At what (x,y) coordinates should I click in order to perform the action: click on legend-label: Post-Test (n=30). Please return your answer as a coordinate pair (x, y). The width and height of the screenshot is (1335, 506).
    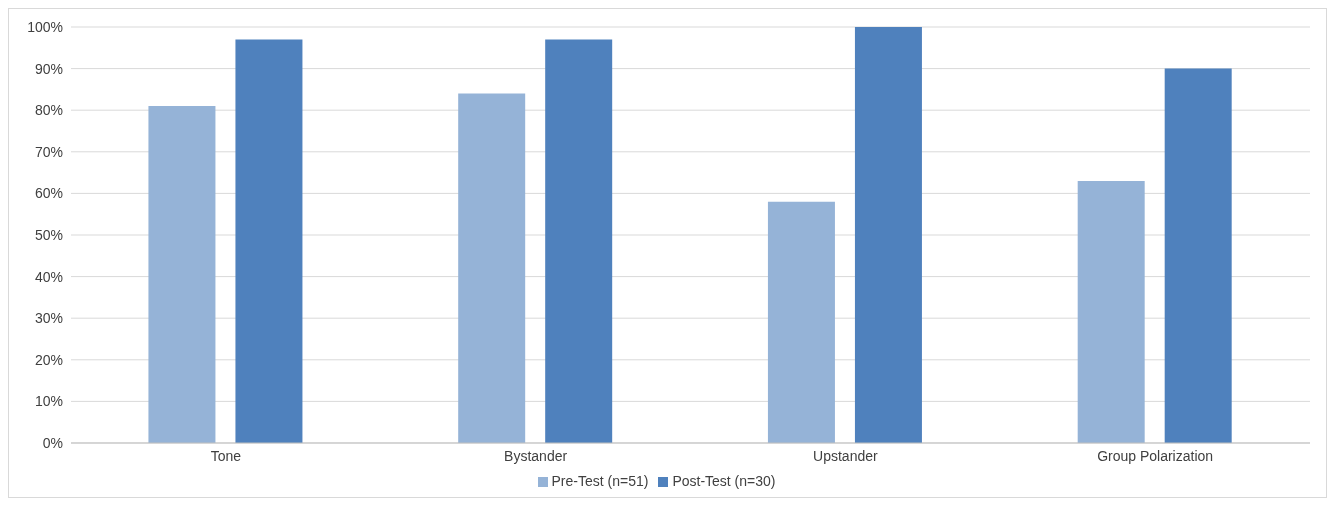
    Looking at the image, I should click on (724, 481).